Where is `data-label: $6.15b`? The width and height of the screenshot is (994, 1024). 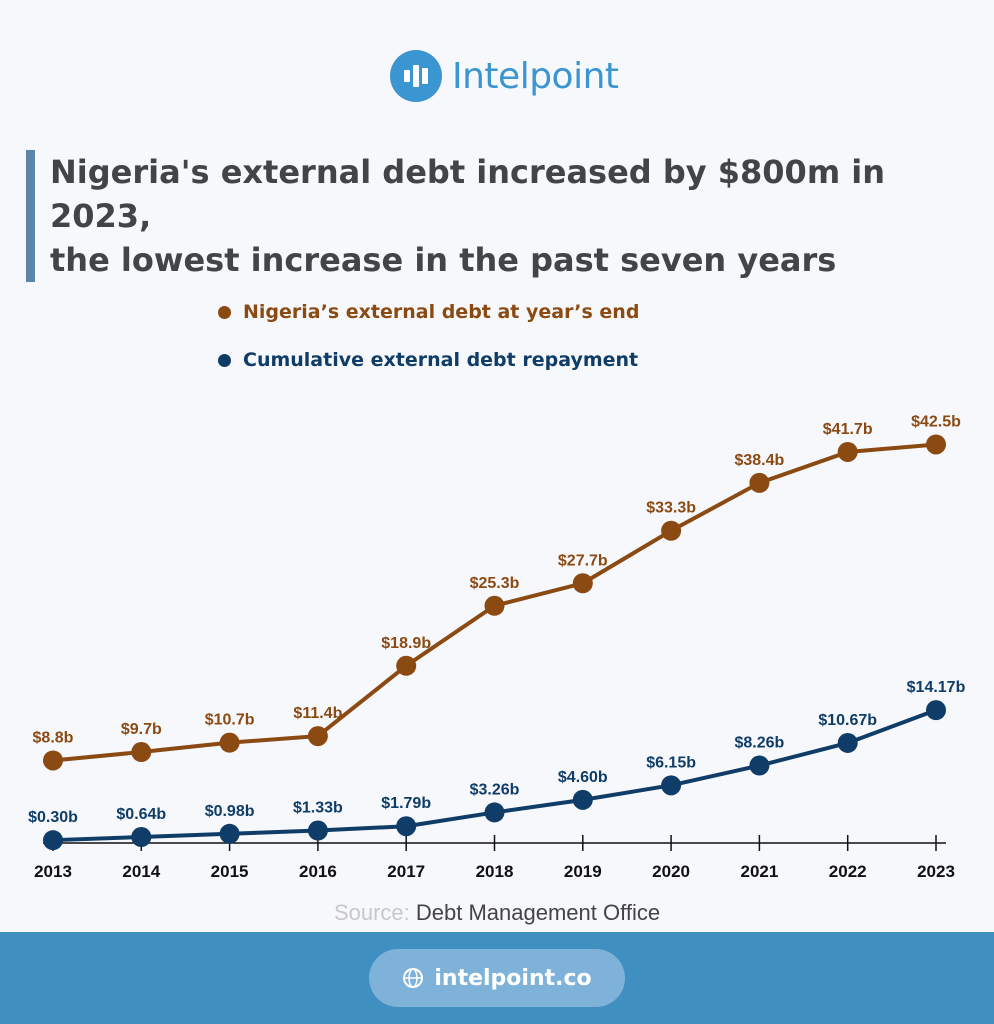
data-label: $6.15b is located at coordinates (671, 762).